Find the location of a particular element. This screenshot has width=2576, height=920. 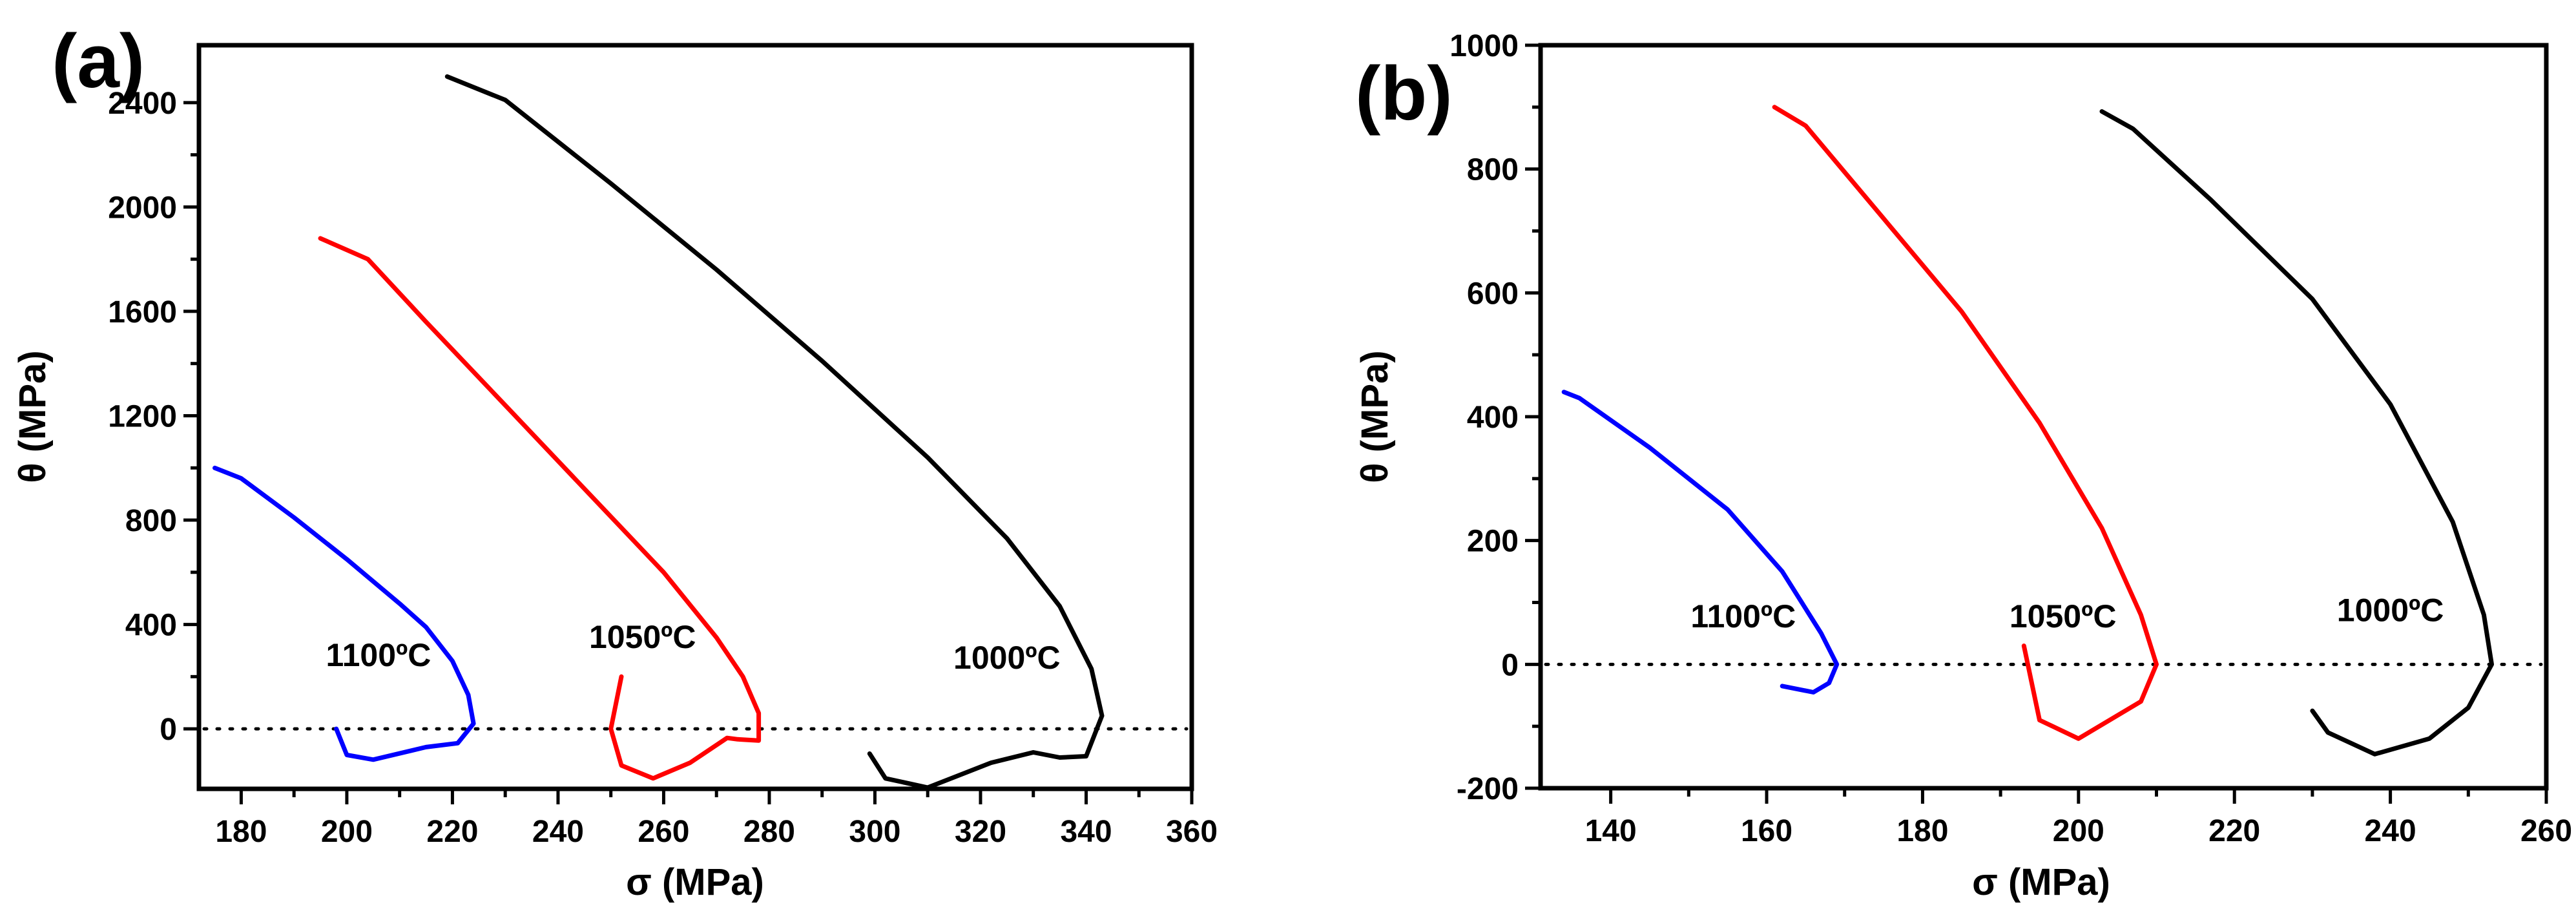

b-x-tick-label: 240 is located at coordinates (2390, 831).